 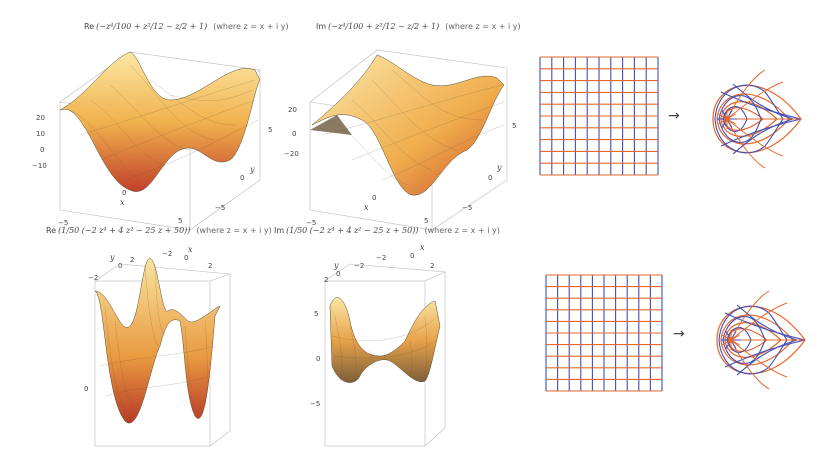 I want to click on mapping-bottom-image, so click(x=754, y=340).